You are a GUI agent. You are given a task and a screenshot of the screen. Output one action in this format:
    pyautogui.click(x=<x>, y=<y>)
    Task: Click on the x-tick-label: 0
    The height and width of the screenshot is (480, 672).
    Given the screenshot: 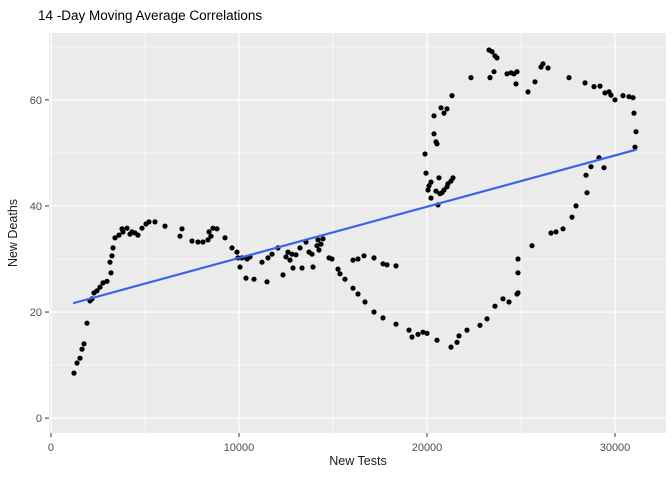 What is the action you would take?
    pyautogui.click(x=51, y=448)
    